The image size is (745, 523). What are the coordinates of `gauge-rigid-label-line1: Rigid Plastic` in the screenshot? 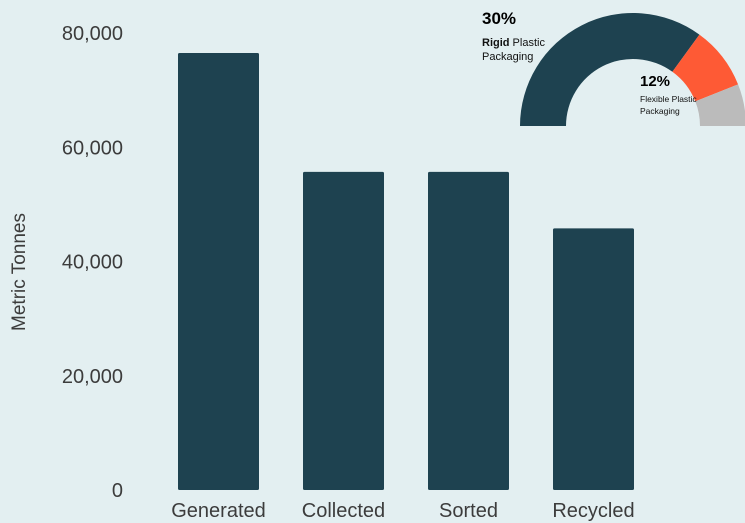 It's located at (513, 43).